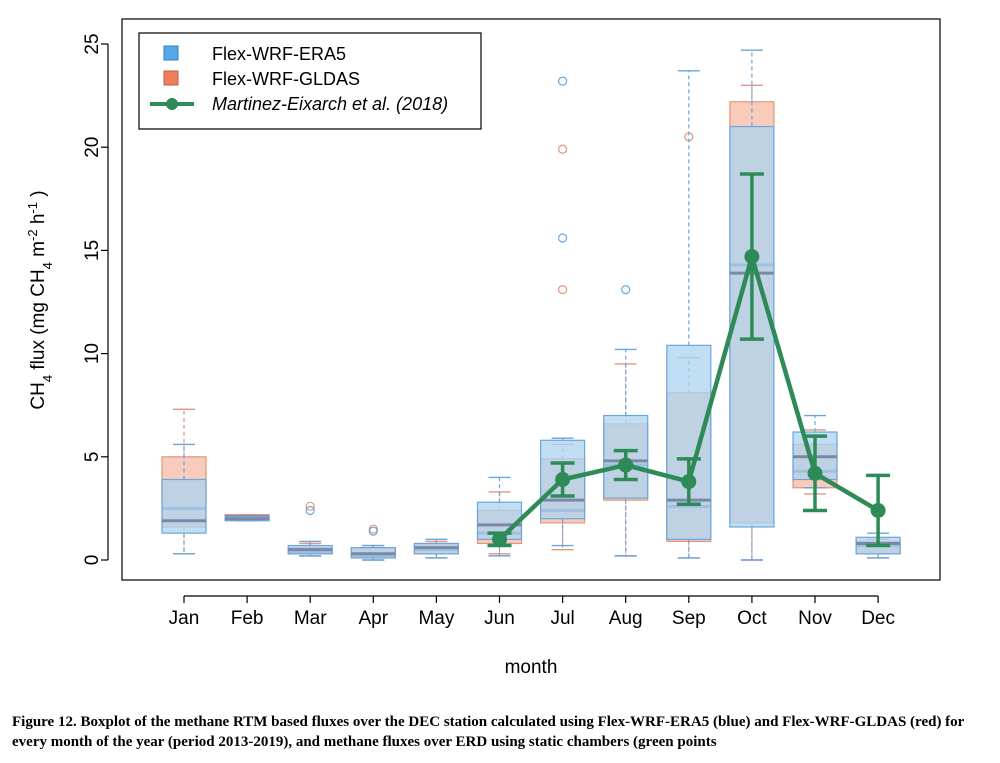 This screenshot has width=1000, height=763. What do you see at coordinates (310, 618) in the screenshot?
I see `x-tick-label: Mar` at bounding box center [310, 618].